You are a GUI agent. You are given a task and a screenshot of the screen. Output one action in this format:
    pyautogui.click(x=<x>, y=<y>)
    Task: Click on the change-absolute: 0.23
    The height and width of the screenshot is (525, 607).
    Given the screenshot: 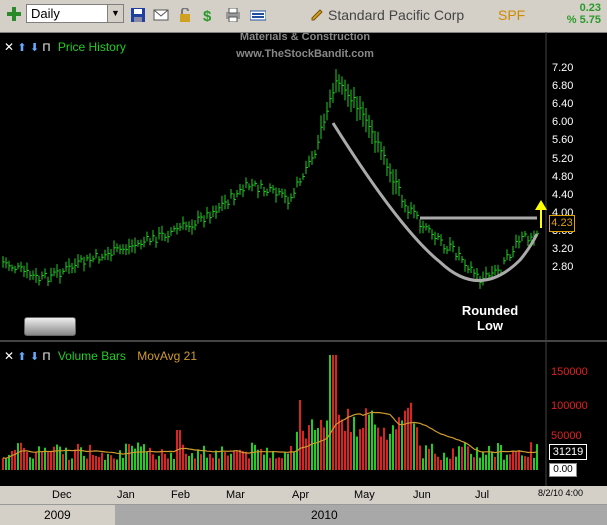 What is the action you would take?
    pyautogui.click(x=590, y=8)
    